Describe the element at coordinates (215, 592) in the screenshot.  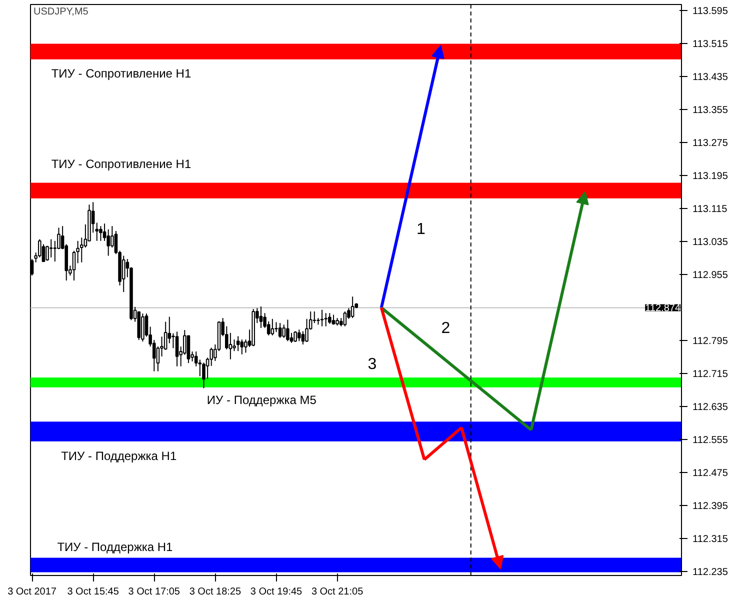
I see `x-tick-label: 3 Oct 18:25` at that location.